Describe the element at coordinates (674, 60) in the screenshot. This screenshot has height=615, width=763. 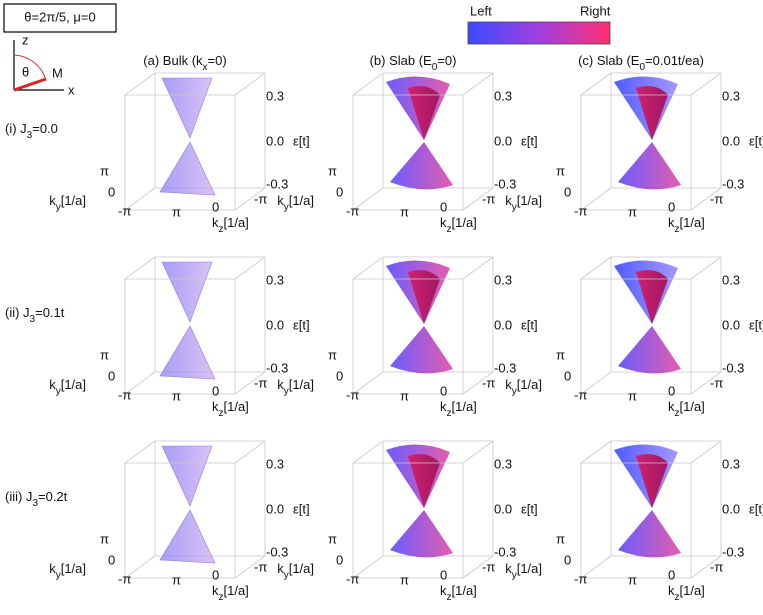
I see `column-title-part: =0.01t/ea)` at that location.